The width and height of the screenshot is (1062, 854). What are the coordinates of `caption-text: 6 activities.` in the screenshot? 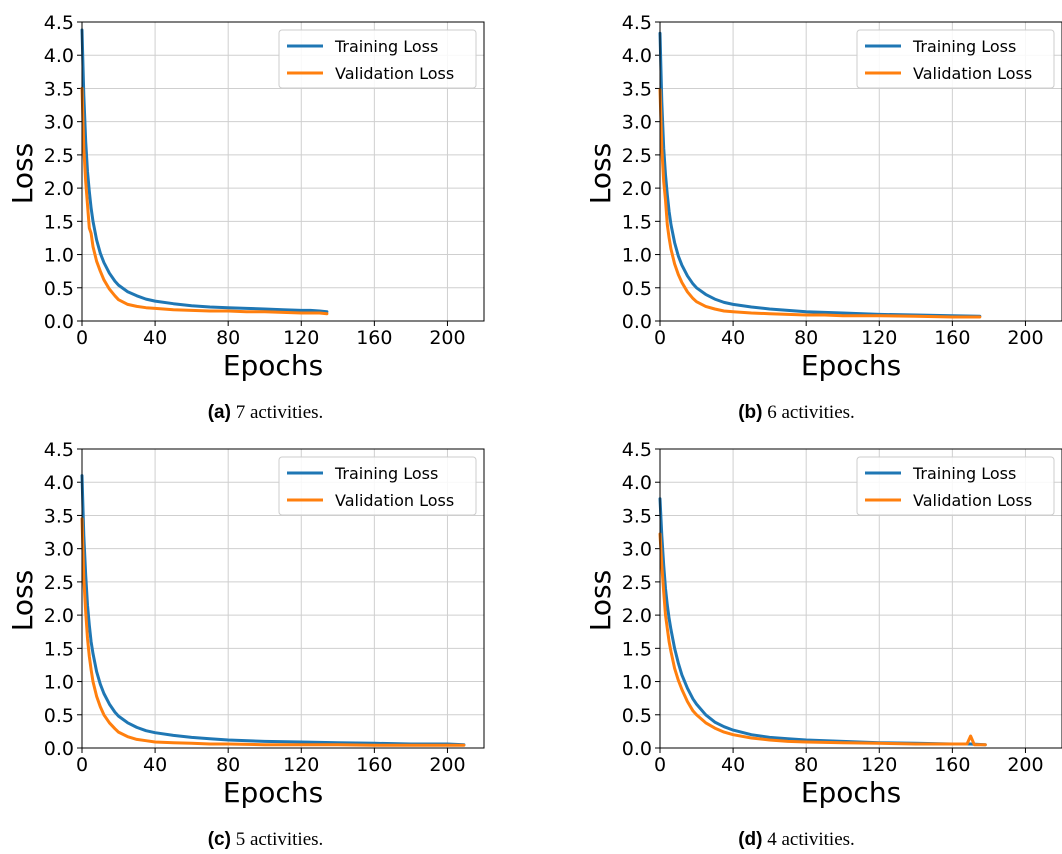 It's located at (811, 412).